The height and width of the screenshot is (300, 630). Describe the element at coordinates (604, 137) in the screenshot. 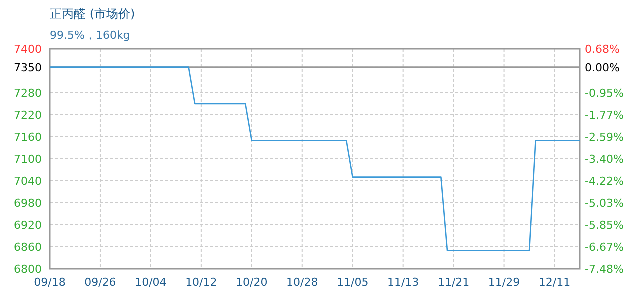

I see `y2-tick-label: -2.59%` at that location.